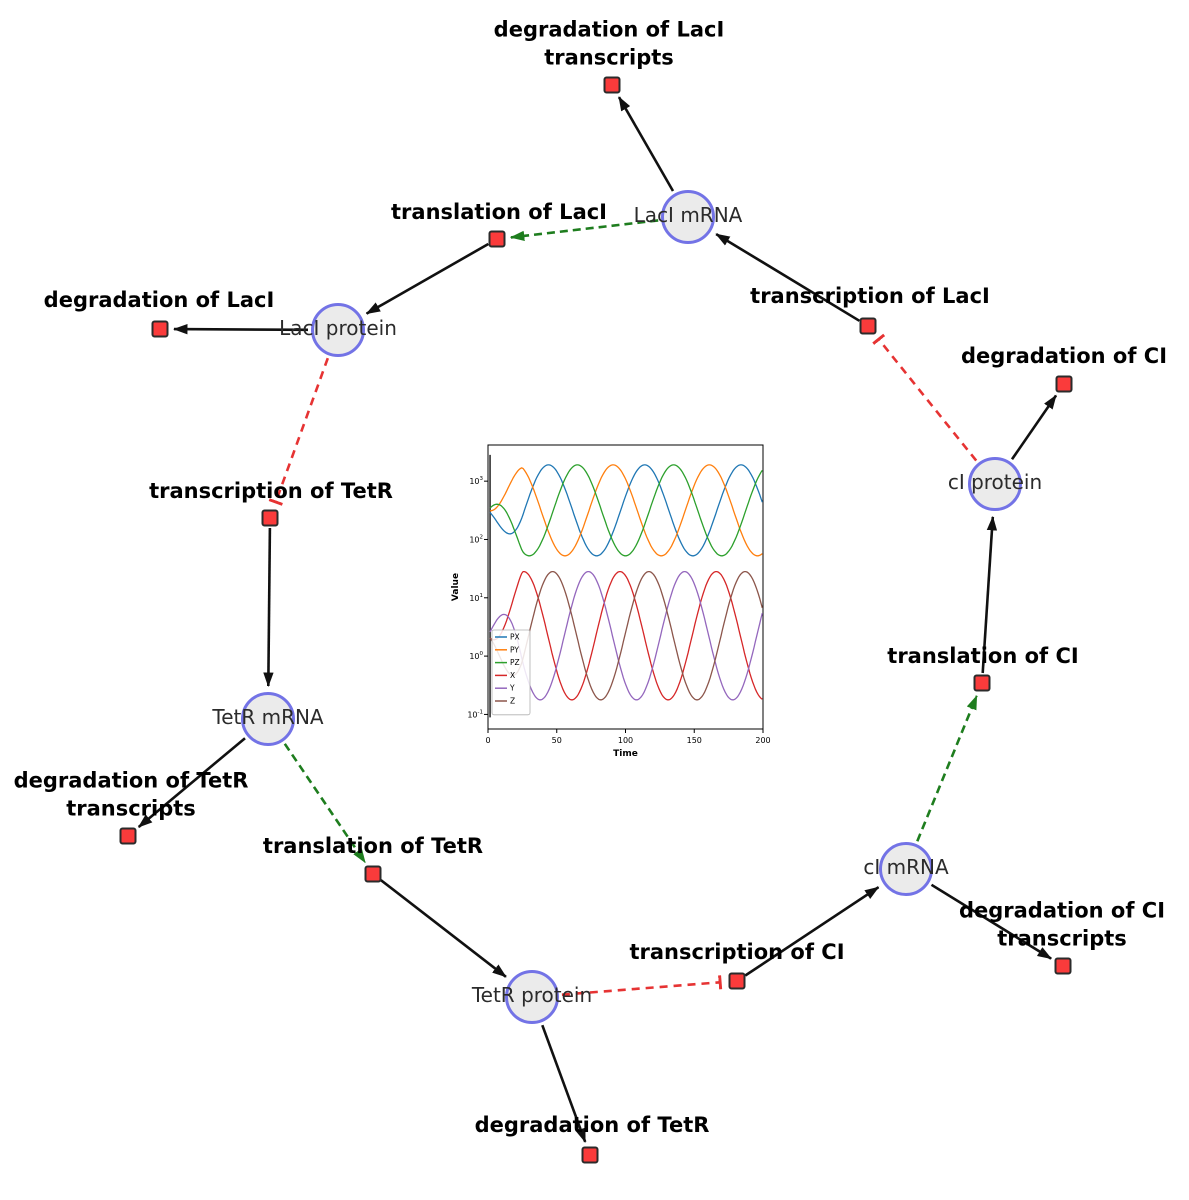 This screenshot has width=1189, height=1200. What do you see at coordinates (625, 753) in the screenshot?
I see `chart-x-axis-label: Time` at bounding box center [625, 753].